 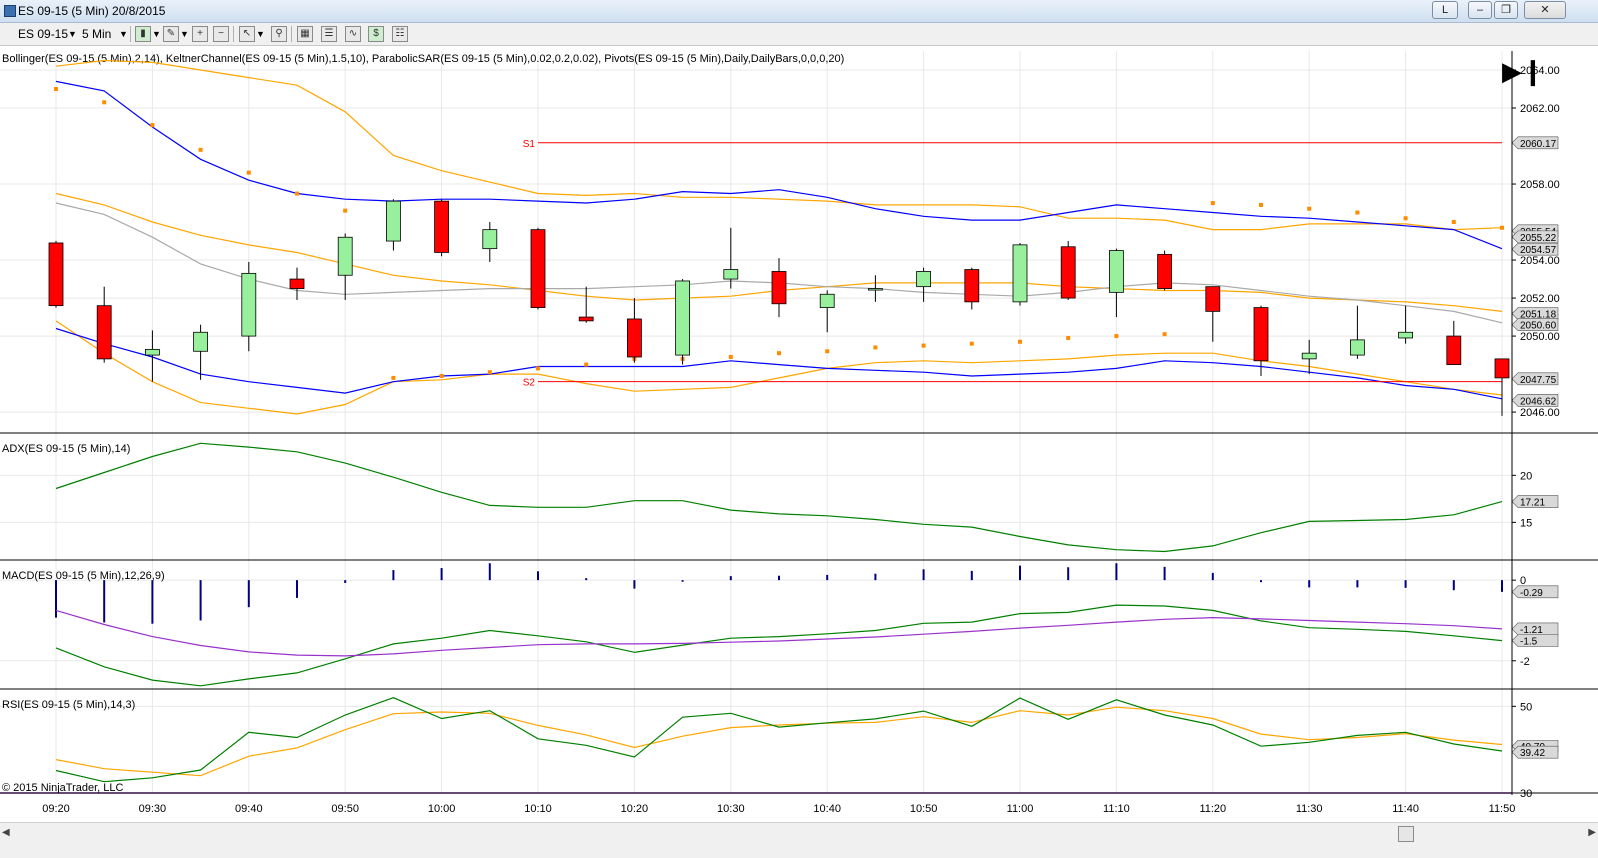 What do you see at coordinates (305, 34) in the screenshot?
I see `data-box-icon: ▦` at bounding box center [305, 34].